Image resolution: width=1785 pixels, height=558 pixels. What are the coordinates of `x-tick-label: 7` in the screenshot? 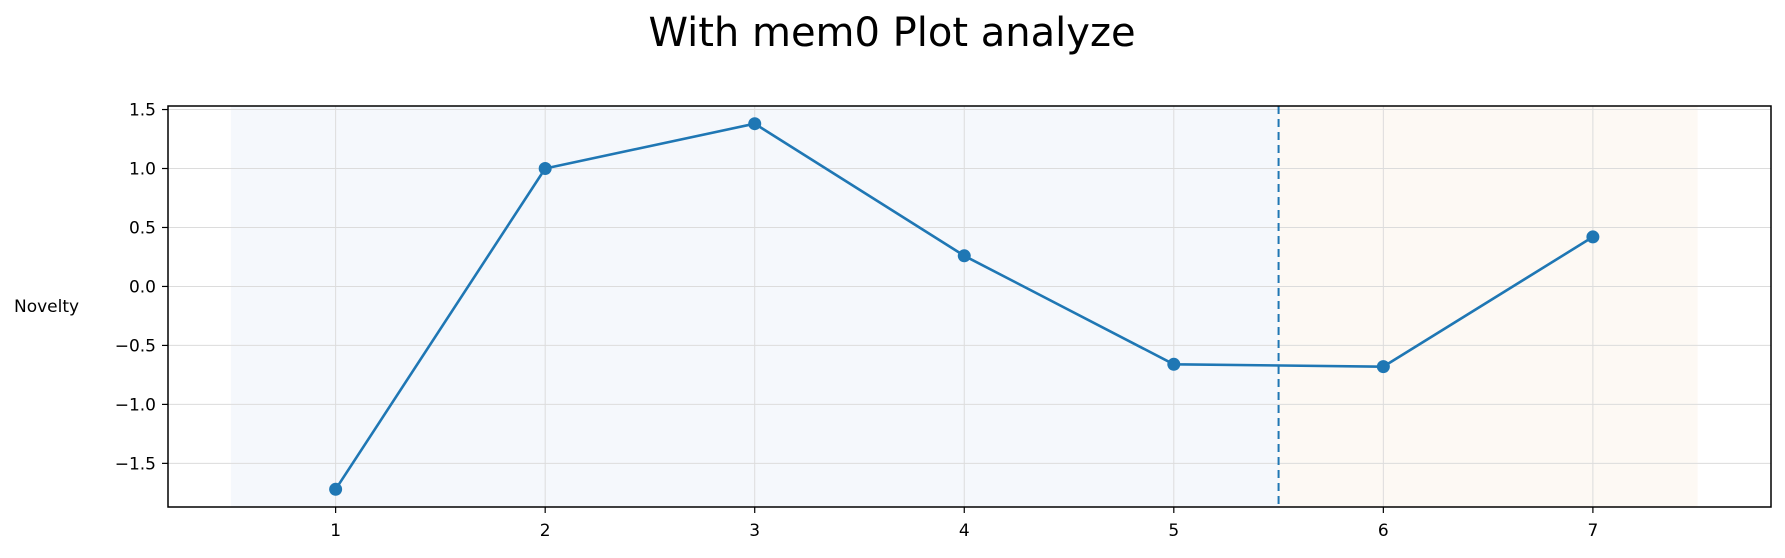 It's located at (1592, 531).